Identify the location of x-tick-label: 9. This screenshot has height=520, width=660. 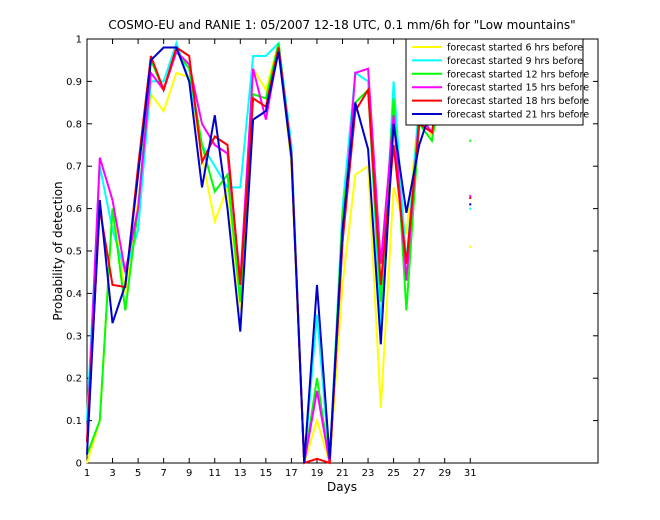
(189, 473).